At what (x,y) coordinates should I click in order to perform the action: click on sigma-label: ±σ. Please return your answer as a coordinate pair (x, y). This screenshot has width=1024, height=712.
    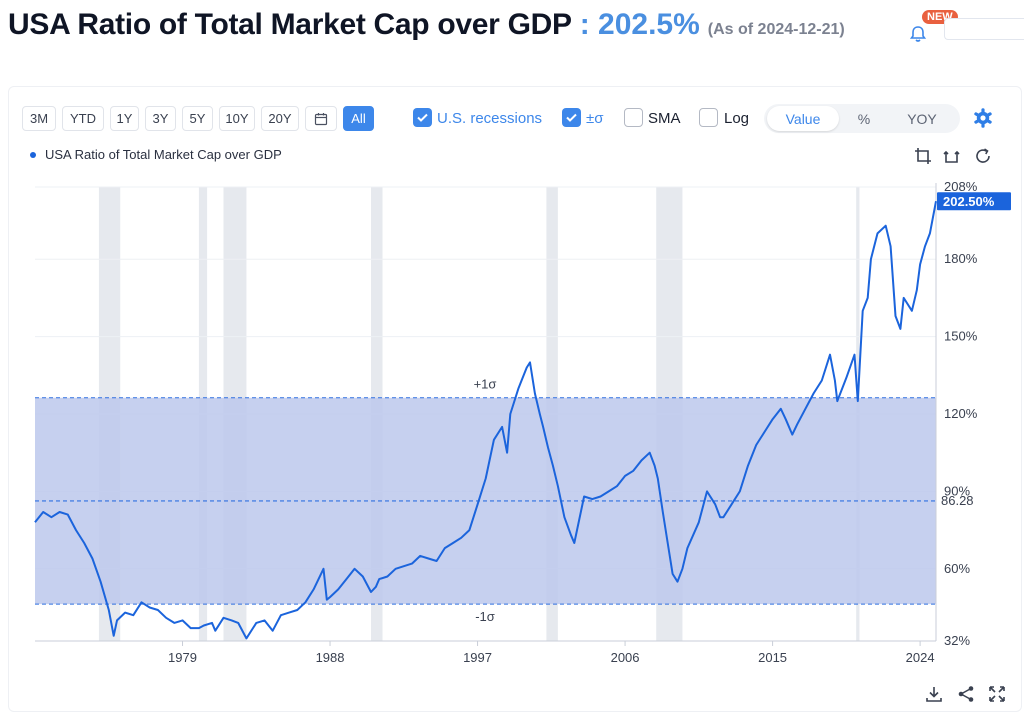
    Looking at the image, I should click on (595, 118).